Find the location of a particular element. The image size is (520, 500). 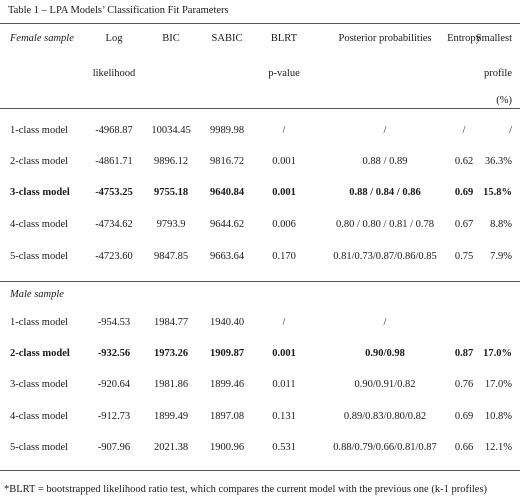

male-row-3-sabic: 1899.46 is located at coordinates (227, 384).